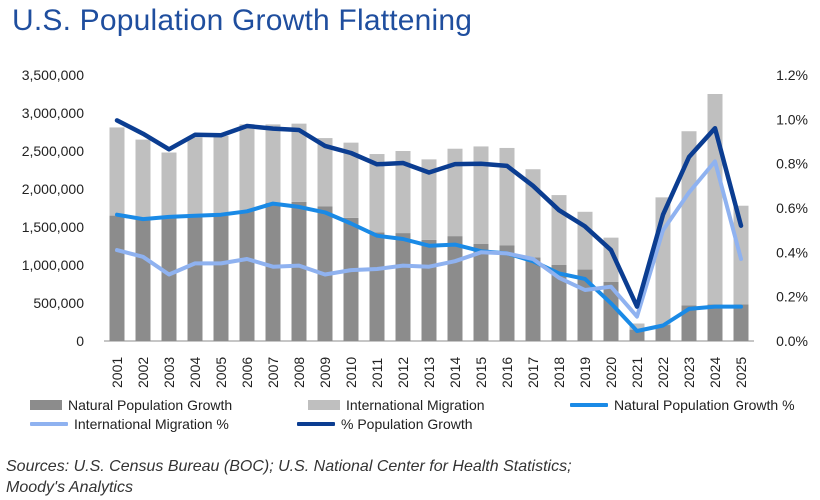 This screenshot has width=820, height=500. What do you see at coordinates (53, 75) in the screenshot?
I see `left-tick-label: 3,500,000` at bounding box center [53, 75].